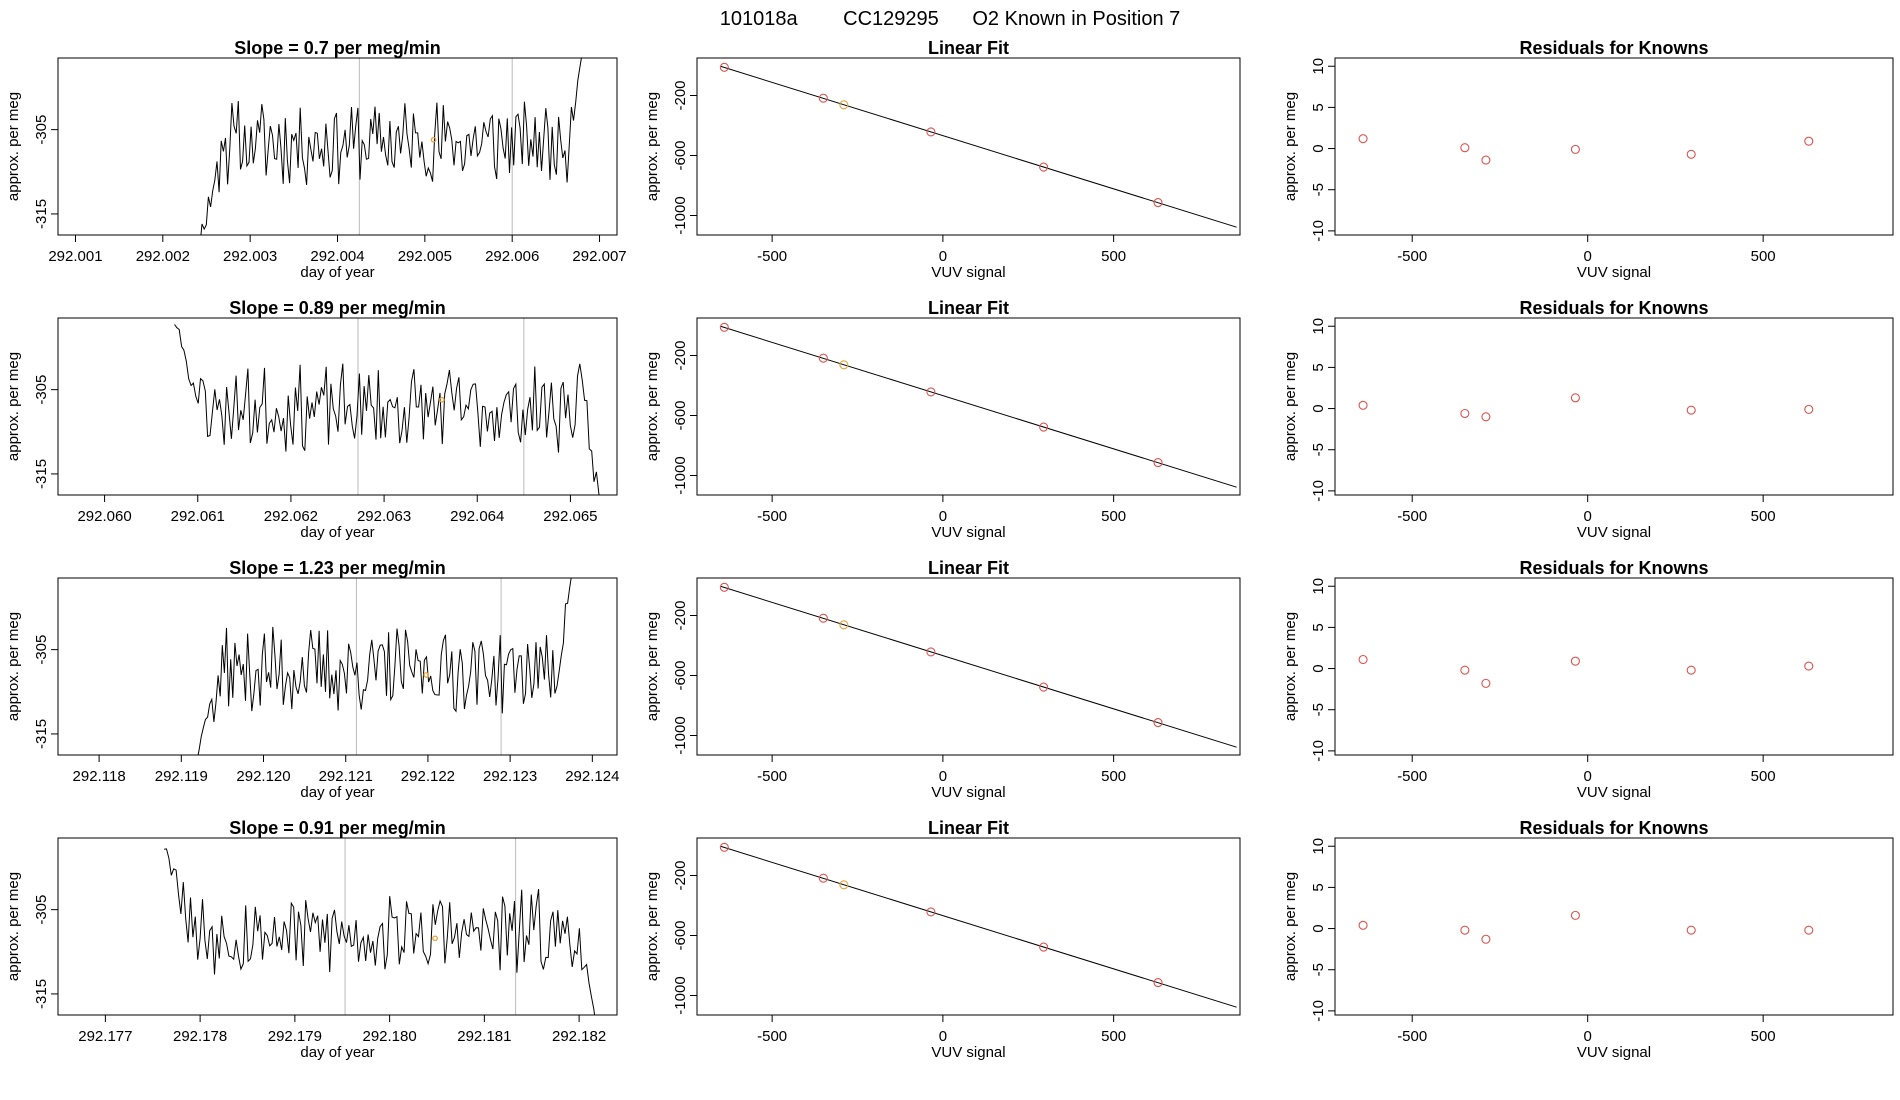 This screenshot has height=1100, width=1900. I want to click on x-axis-label: day of year, so click(337, 792).